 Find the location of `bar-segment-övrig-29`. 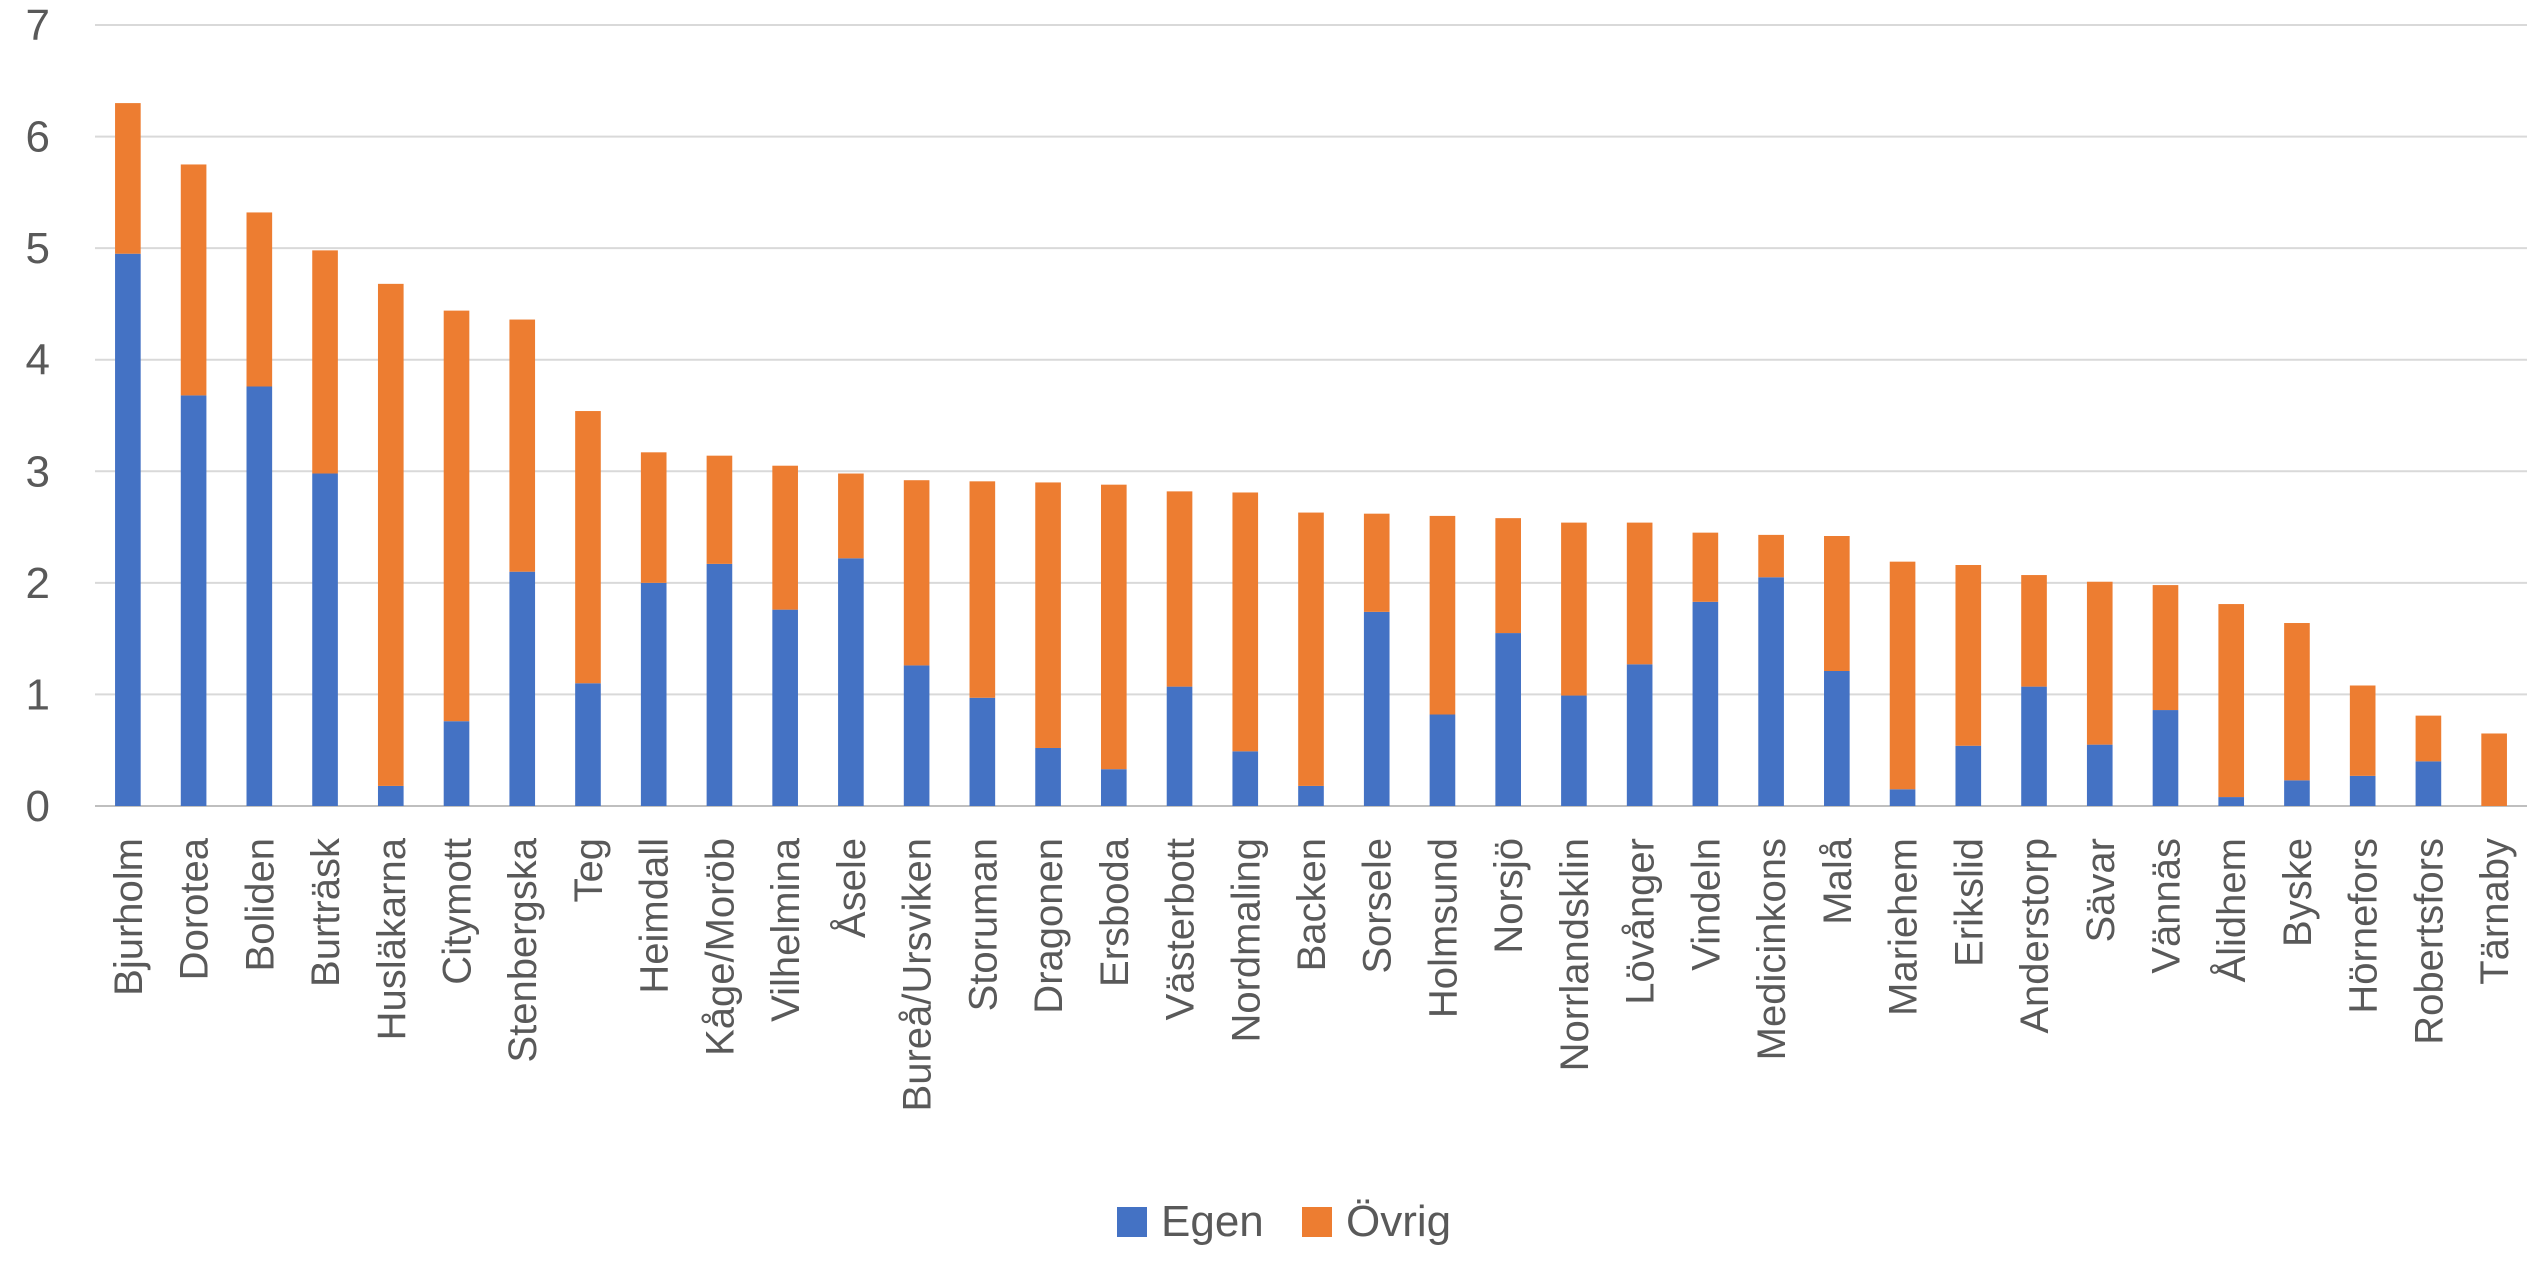

bar-segment-övrig-29 is located at coordinates (1968, 655).